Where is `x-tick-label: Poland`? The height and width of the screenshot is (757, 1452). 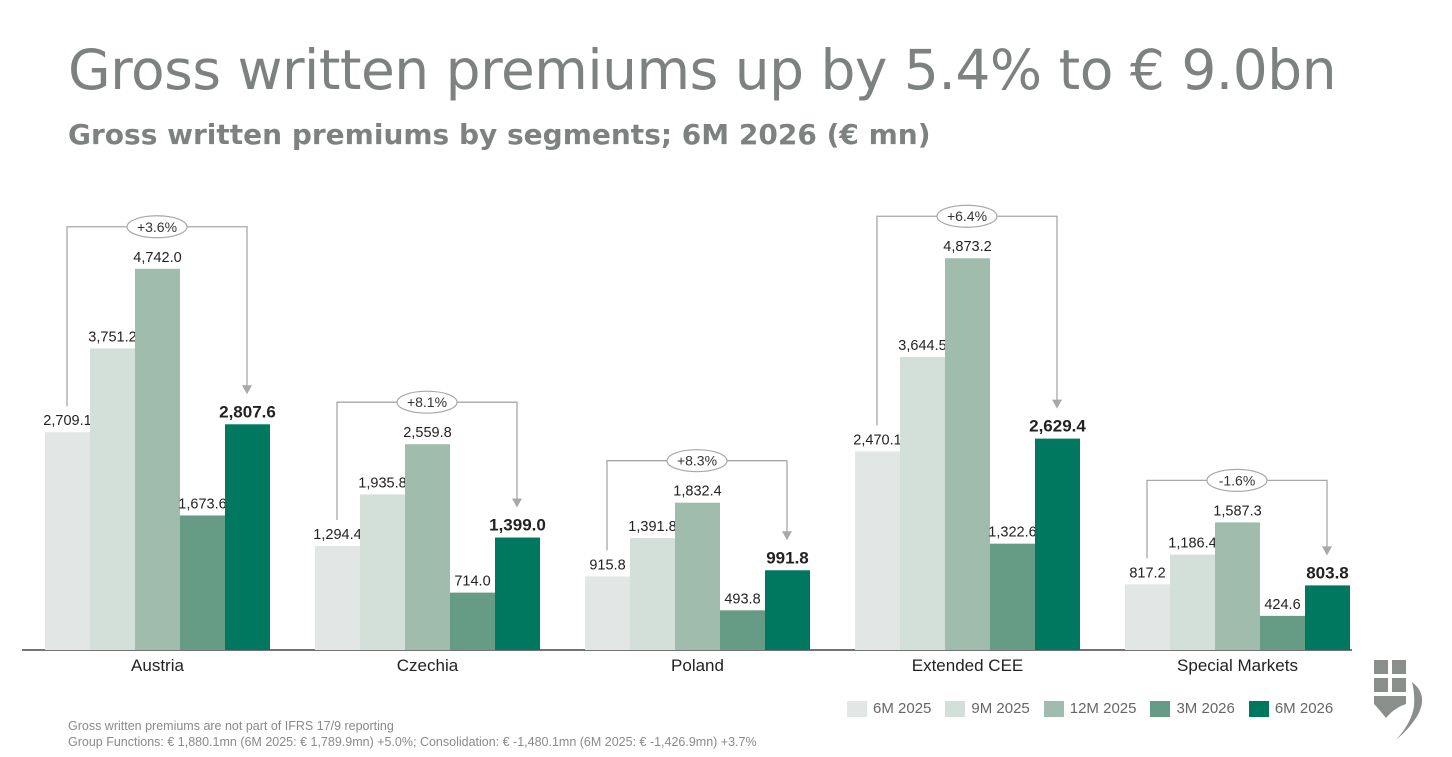
x-tick-label: Poland is located at coordinates (697, 665).